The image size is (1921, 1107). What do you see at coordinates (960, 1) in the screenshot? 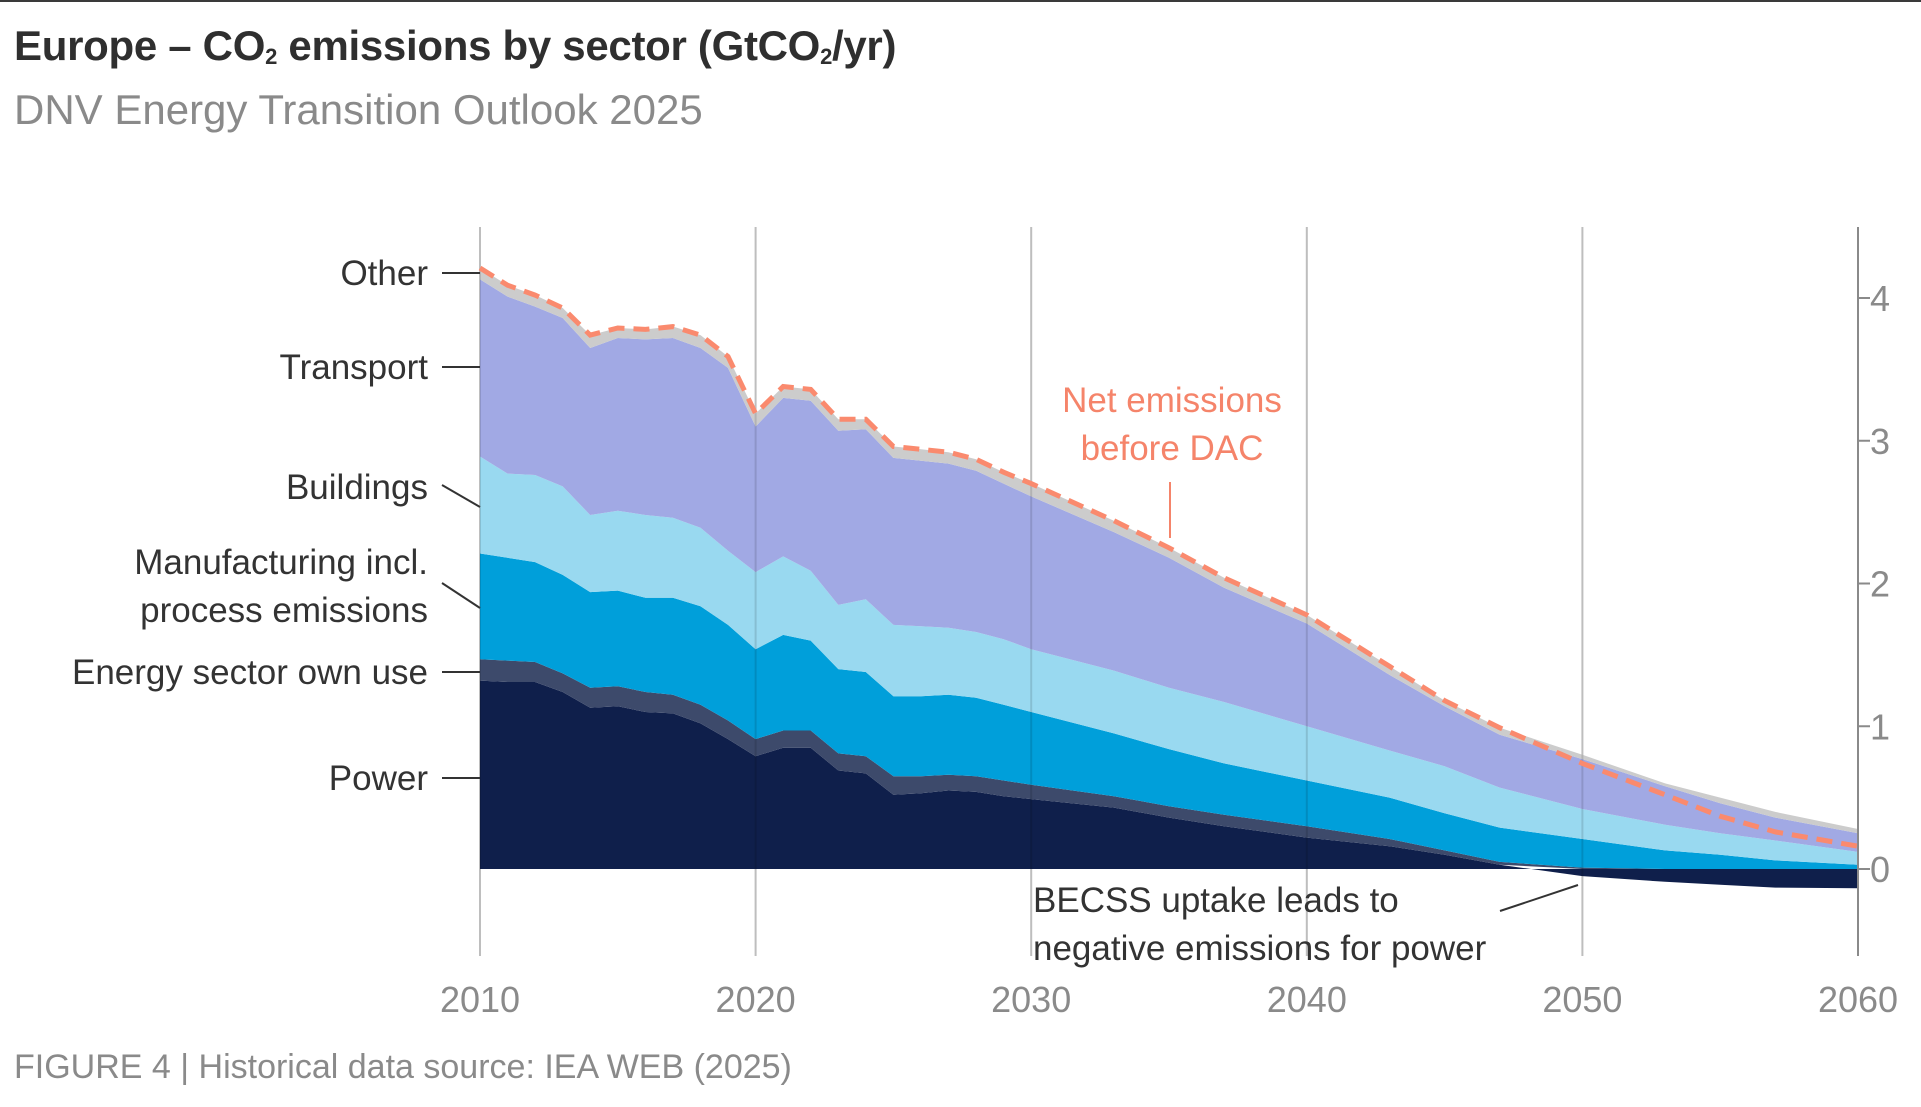
I see `top-rule` at bounding box center [960, 1].